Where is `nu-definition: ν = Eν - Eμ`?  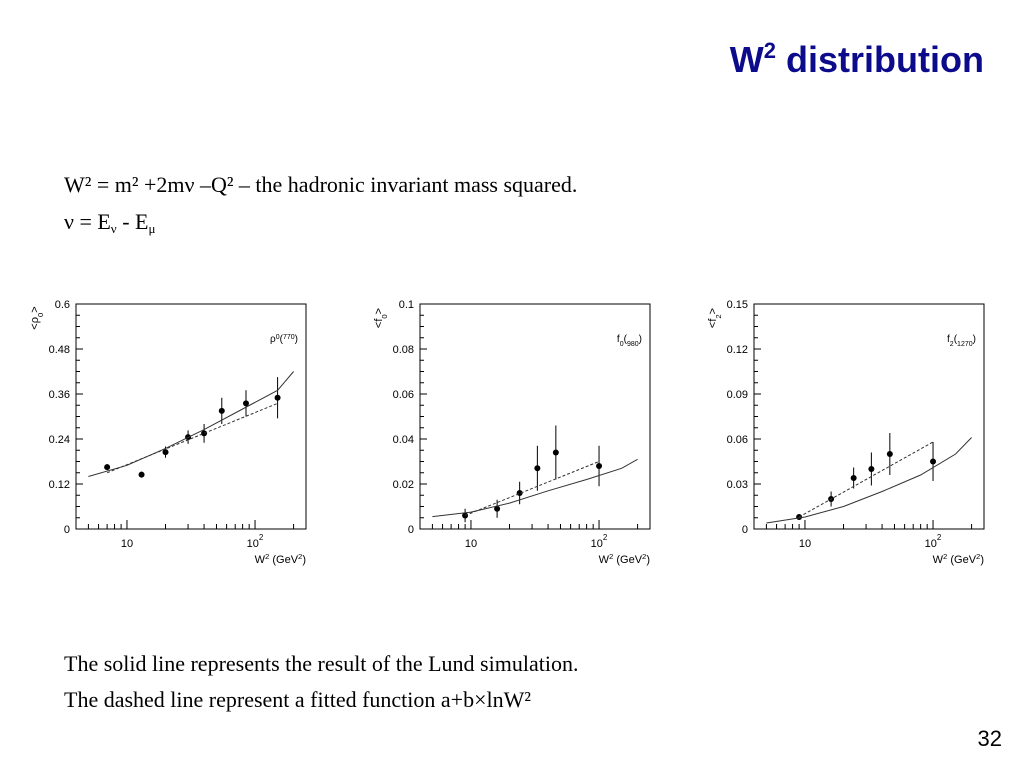 nu-definition: ν = Eν - Eμ is located at coordinates (109, 223).